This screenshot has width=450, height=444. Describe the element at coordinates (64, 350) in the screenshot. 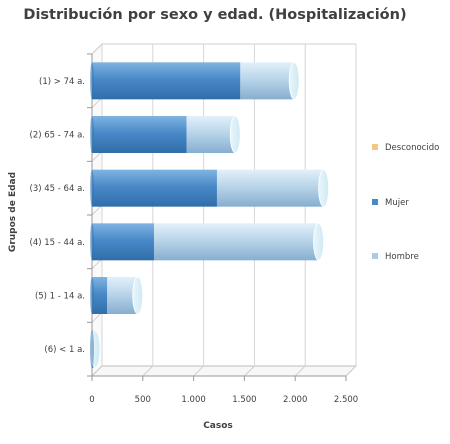

I see `y-tick-label: (6) < 1 a.` at that location.